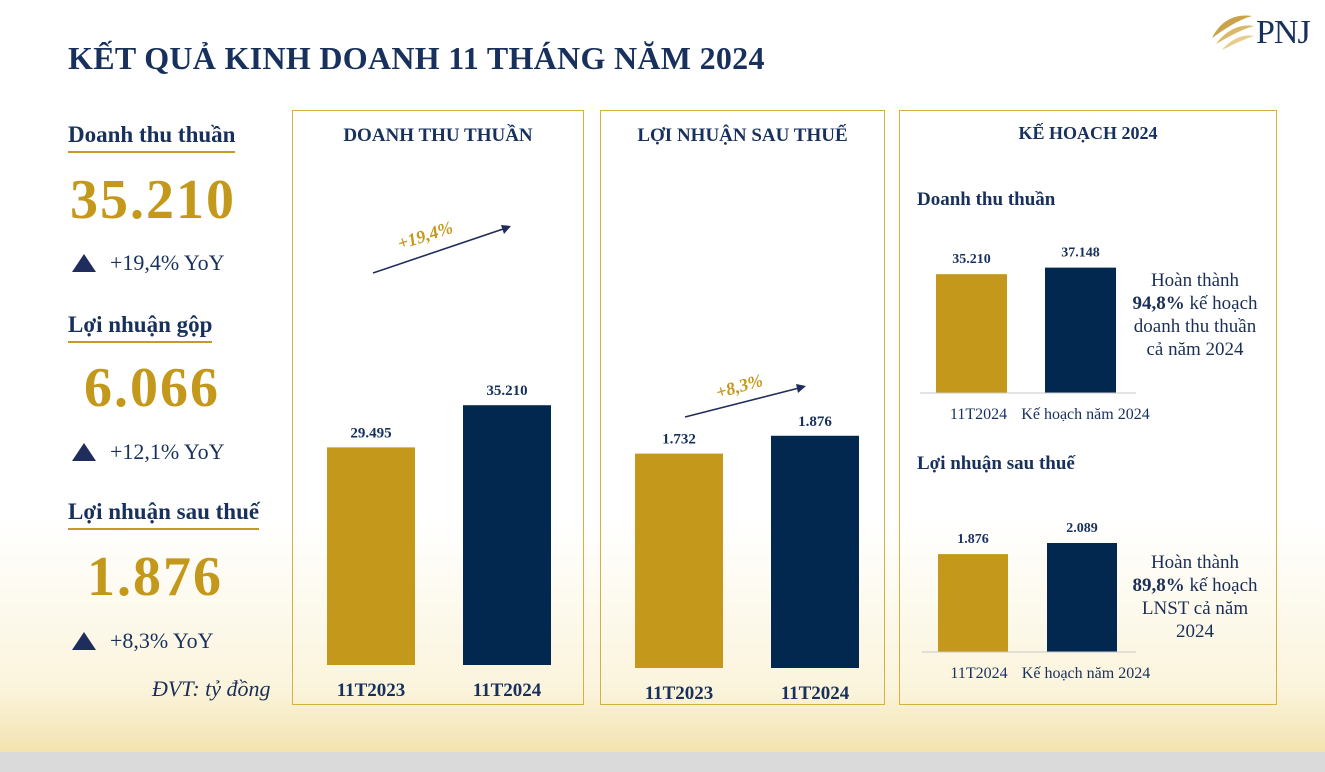  I want to click on plan-profit-title: Lợi nhuận sau thuế, so click(996, 463).